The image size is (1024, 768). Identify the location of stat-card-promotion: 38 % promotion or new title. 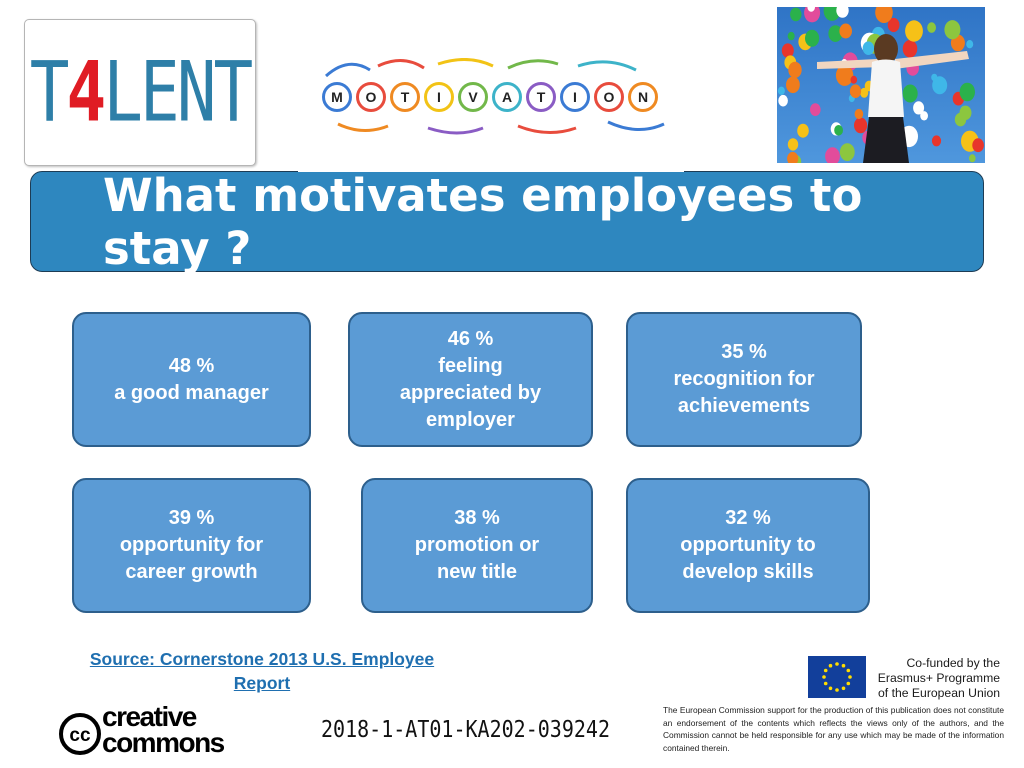
(477, 545).